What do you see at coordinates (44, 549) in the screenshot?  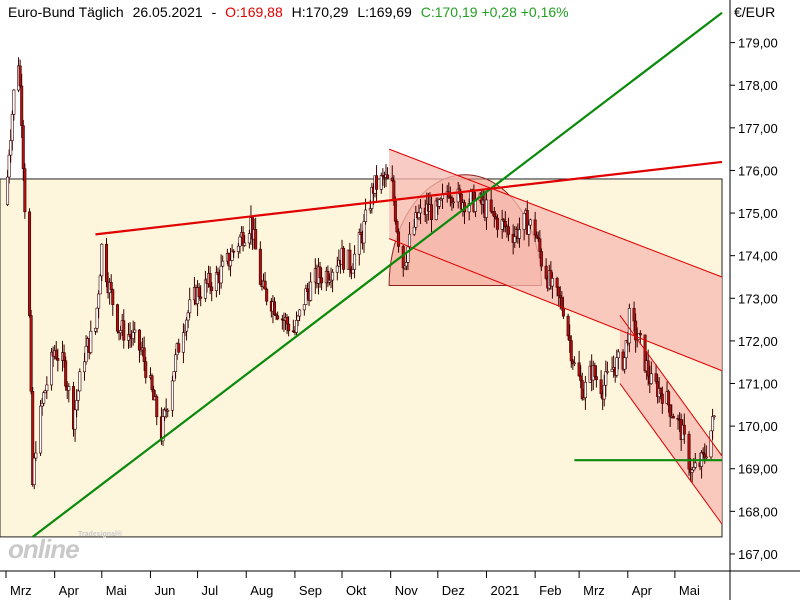 I see `logo-brand: online` at bounding box center [44, 549].